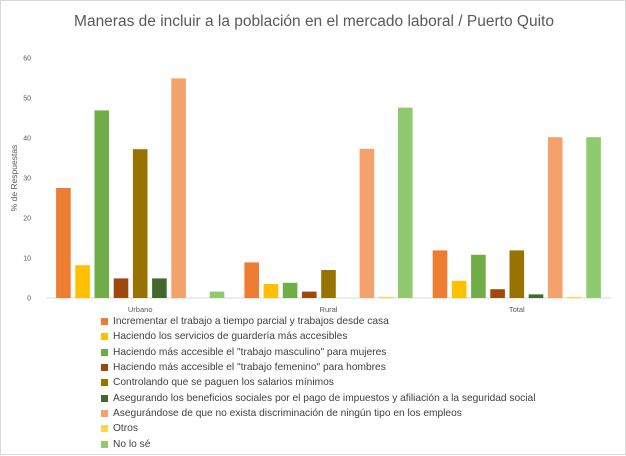 Image resolution: width=626 pixels, height=456 pixels. What do you see at coordinates (517, 309) in the screenshot?
I see `x-tick-label: Total` at bounding box center [517, 309].